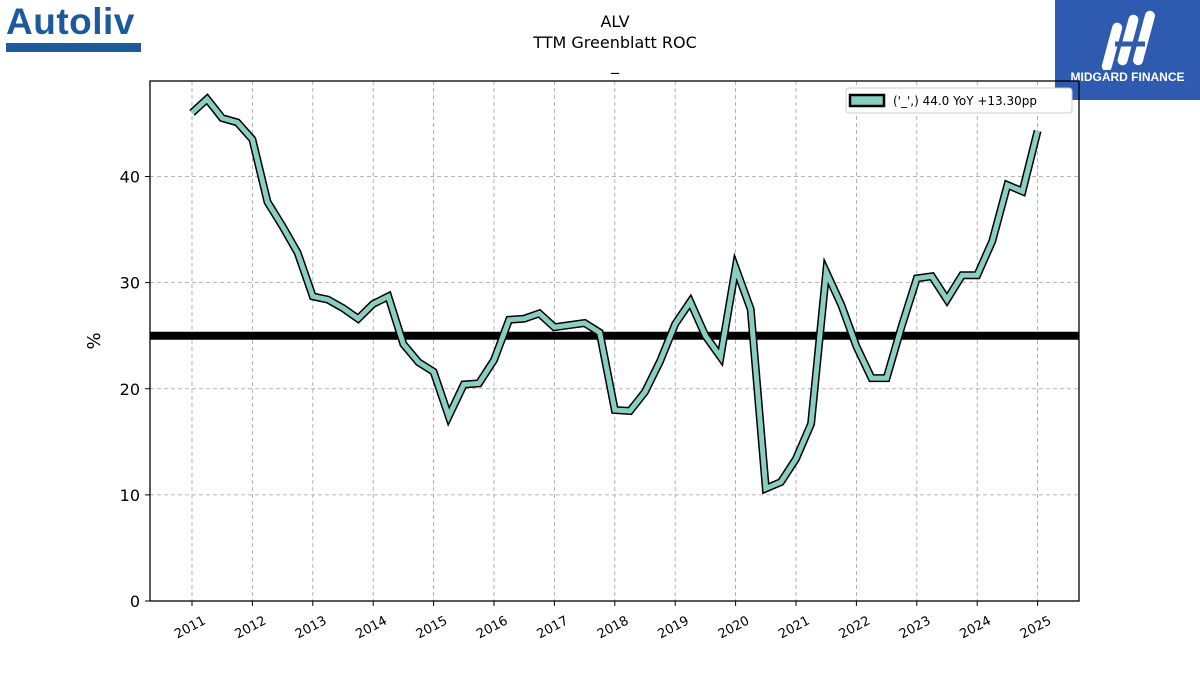 The height and width of the screenshot is (675, 1200). I want to click on legend: ('_',) 44.0 YoY +13.30pp, so click(959, 100).